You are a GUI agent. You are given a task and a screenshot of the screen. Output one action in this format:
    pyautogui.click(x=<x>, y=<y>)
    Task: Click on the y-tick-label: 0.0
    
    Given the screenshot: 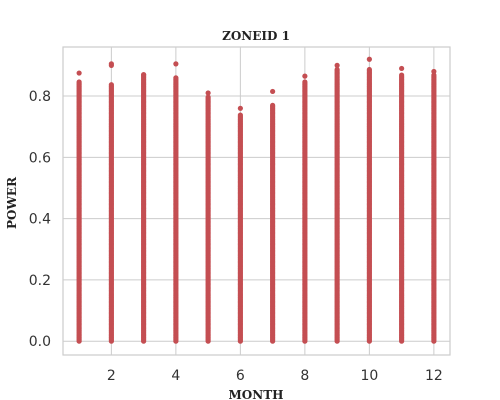 What is the action you would take?
    pyautogui.click(x=40, y=342)
    